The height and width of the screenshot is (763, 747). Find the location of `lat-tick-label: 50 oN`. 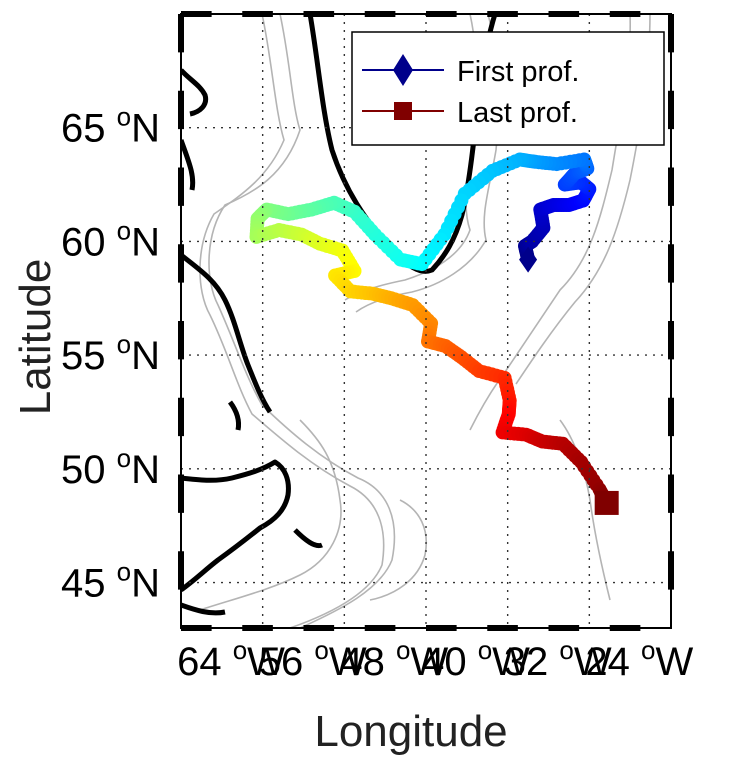

lat-tick-label: 50 oN is located at coordinates (110, 467).